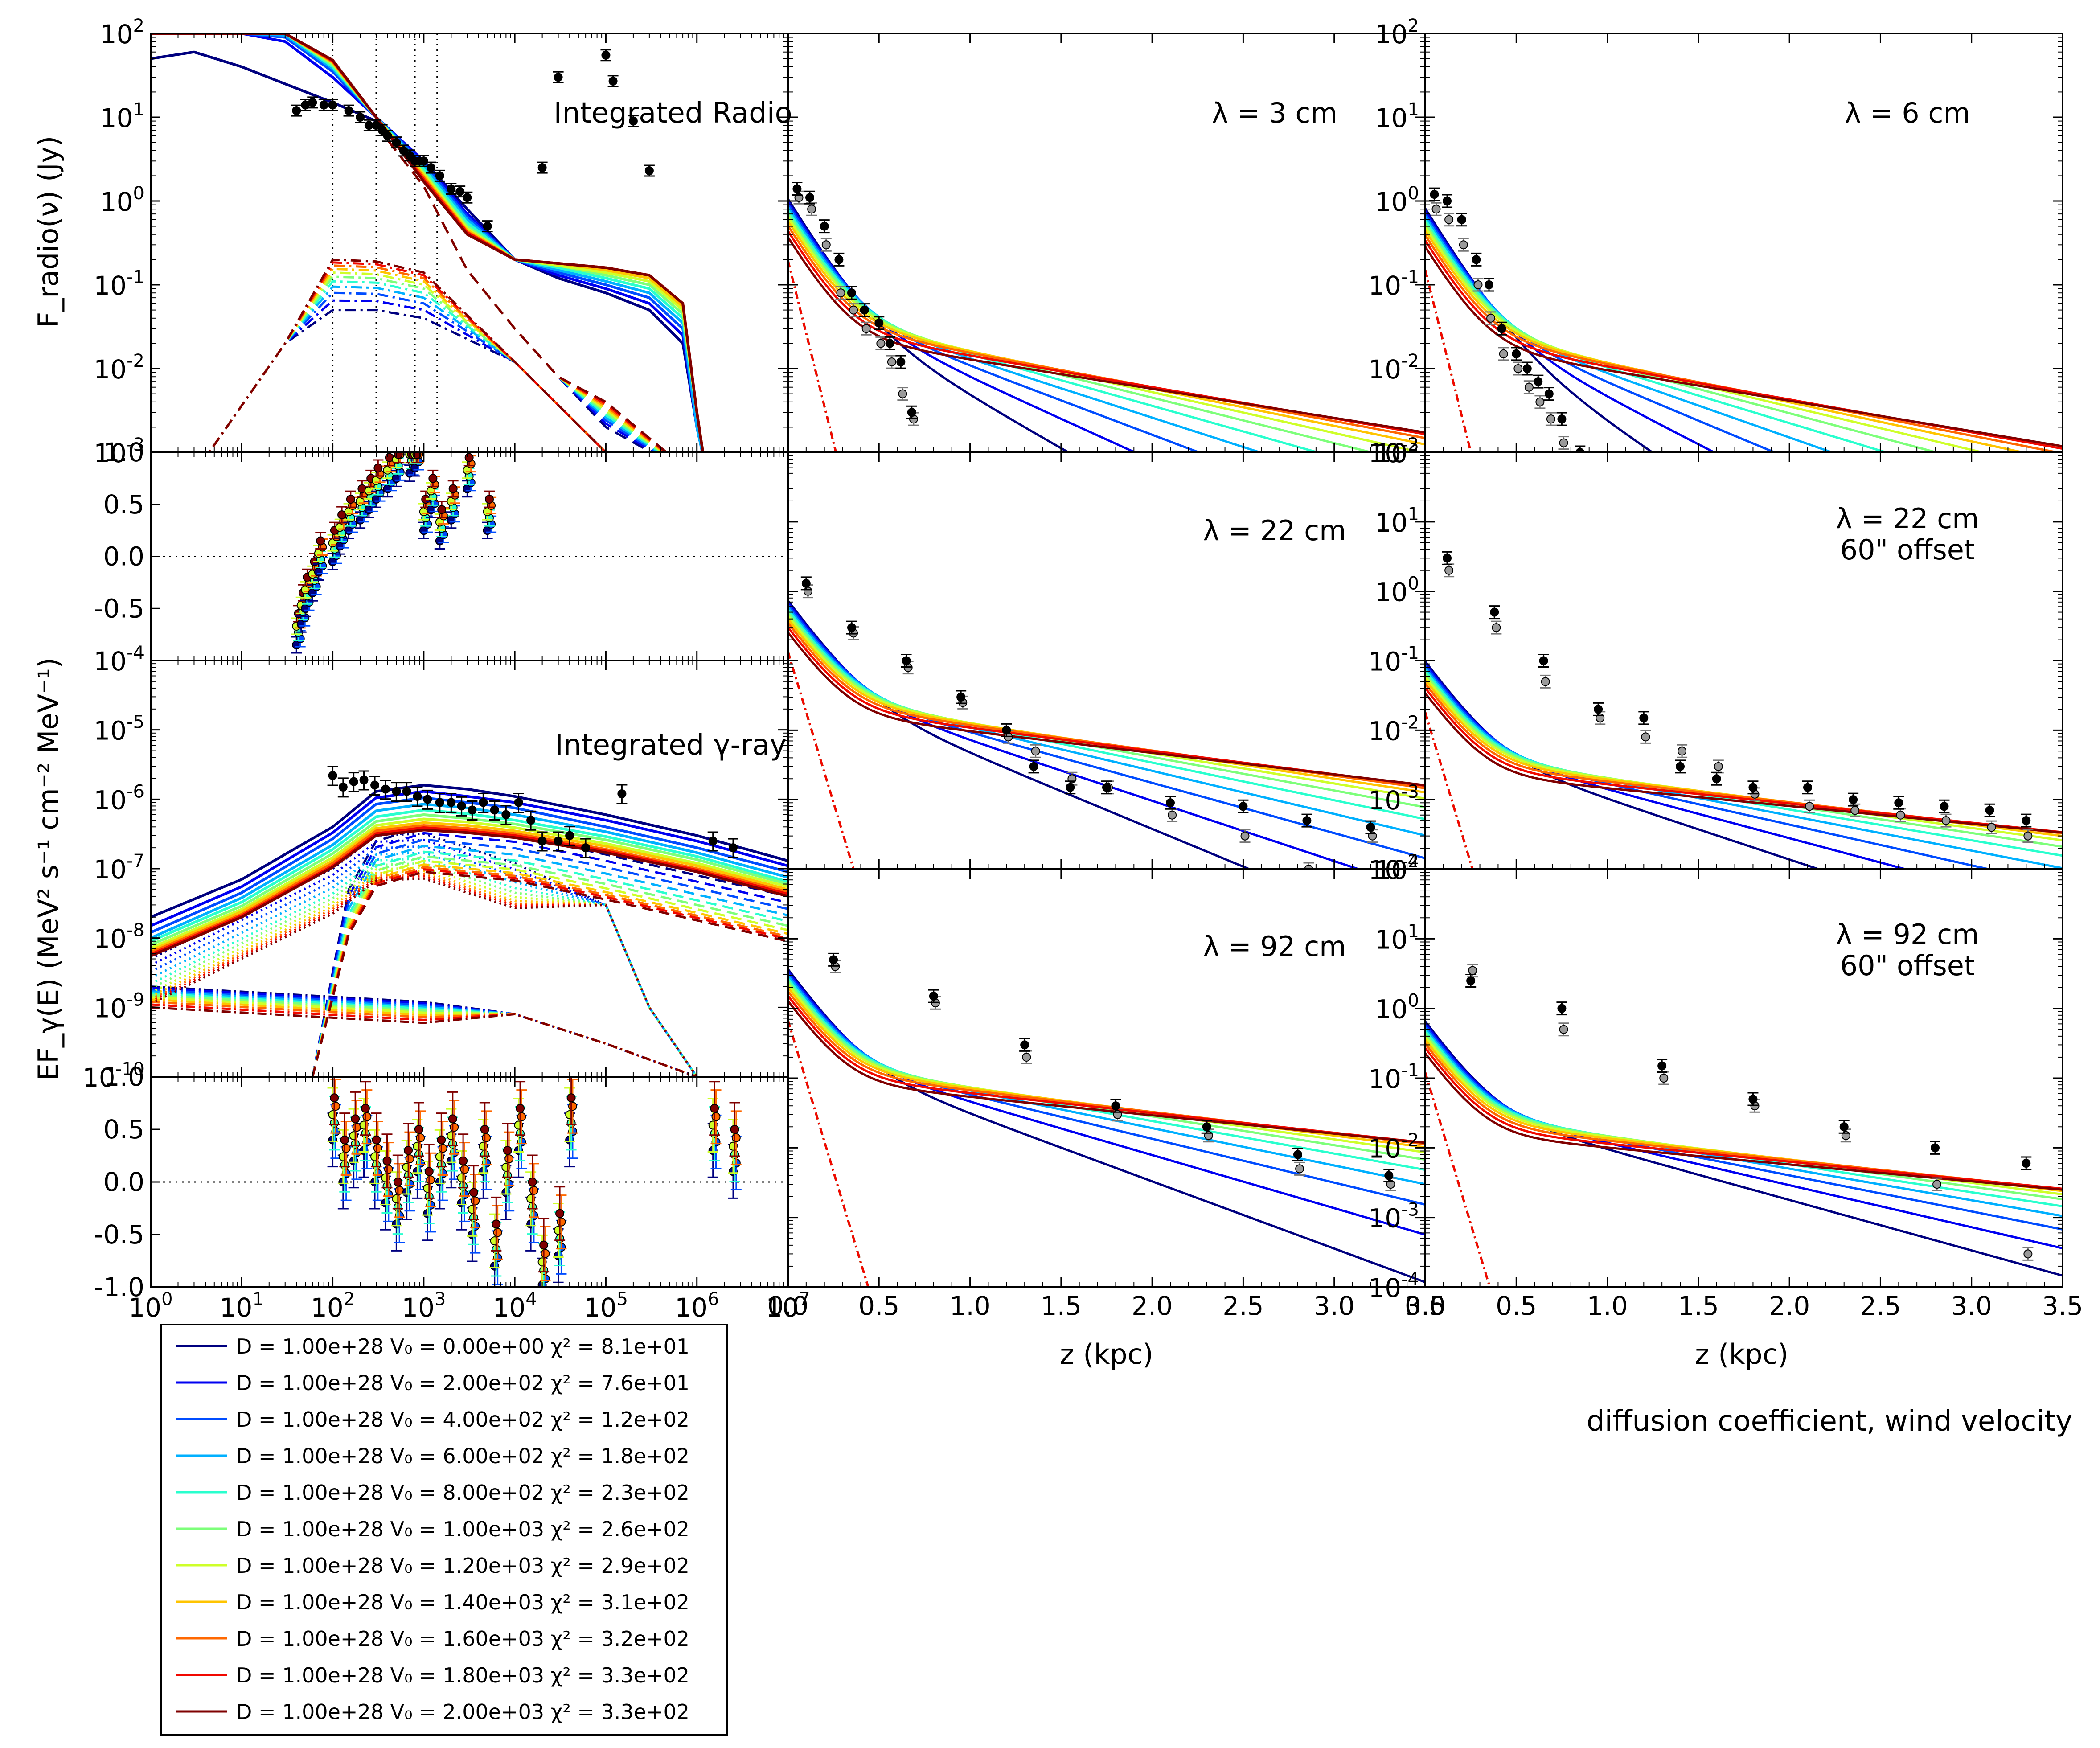 The image size is (2100, 1748). I want to click on ytick-label: 10⁻⁷, so click(119, 868).